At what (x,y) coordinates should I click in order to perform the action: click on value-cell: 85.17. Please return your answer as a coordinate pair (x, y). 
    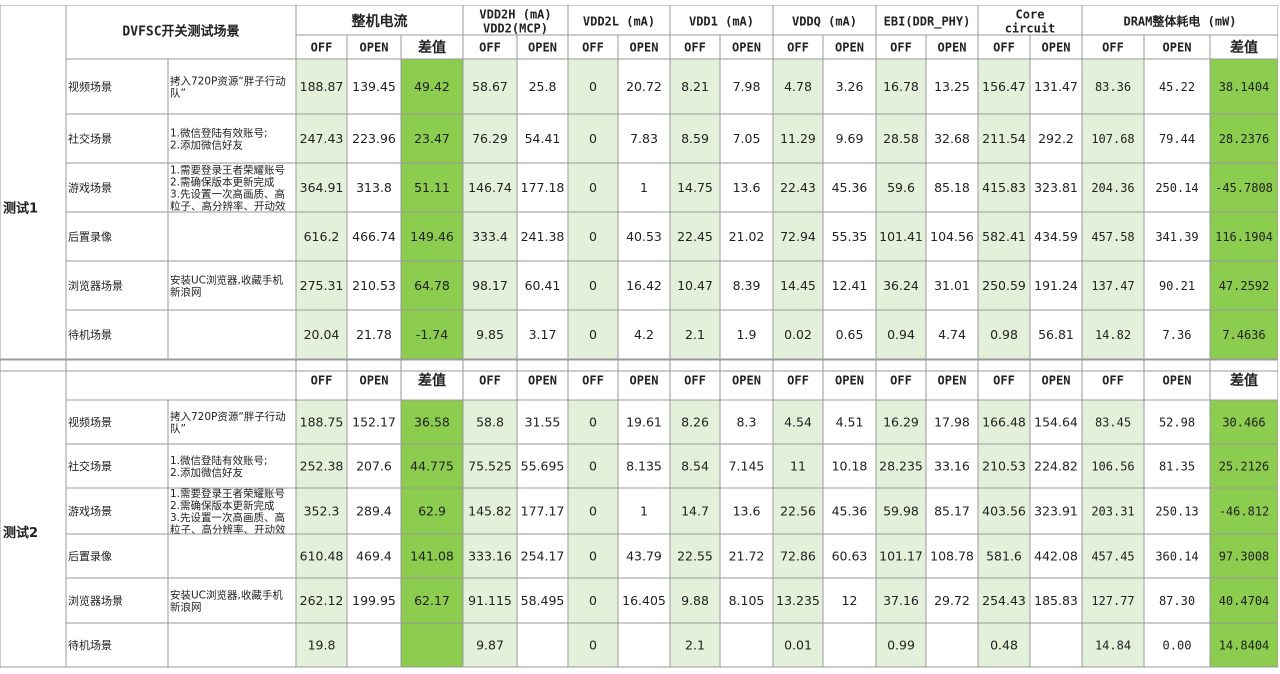
    Looking at the image, I should click on (952, 511).